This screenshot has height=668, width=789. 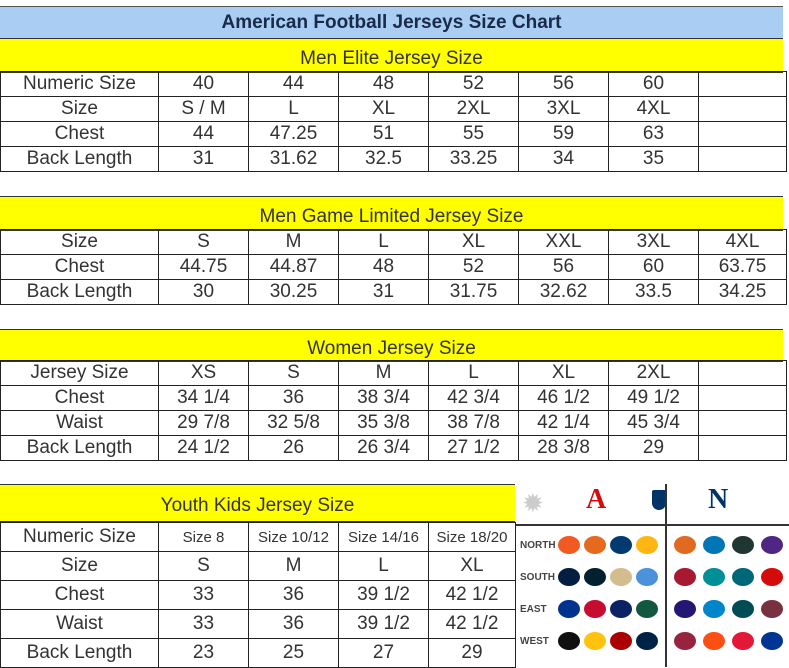 I want to click on table-cell: XS, so click(x=203, y=373).